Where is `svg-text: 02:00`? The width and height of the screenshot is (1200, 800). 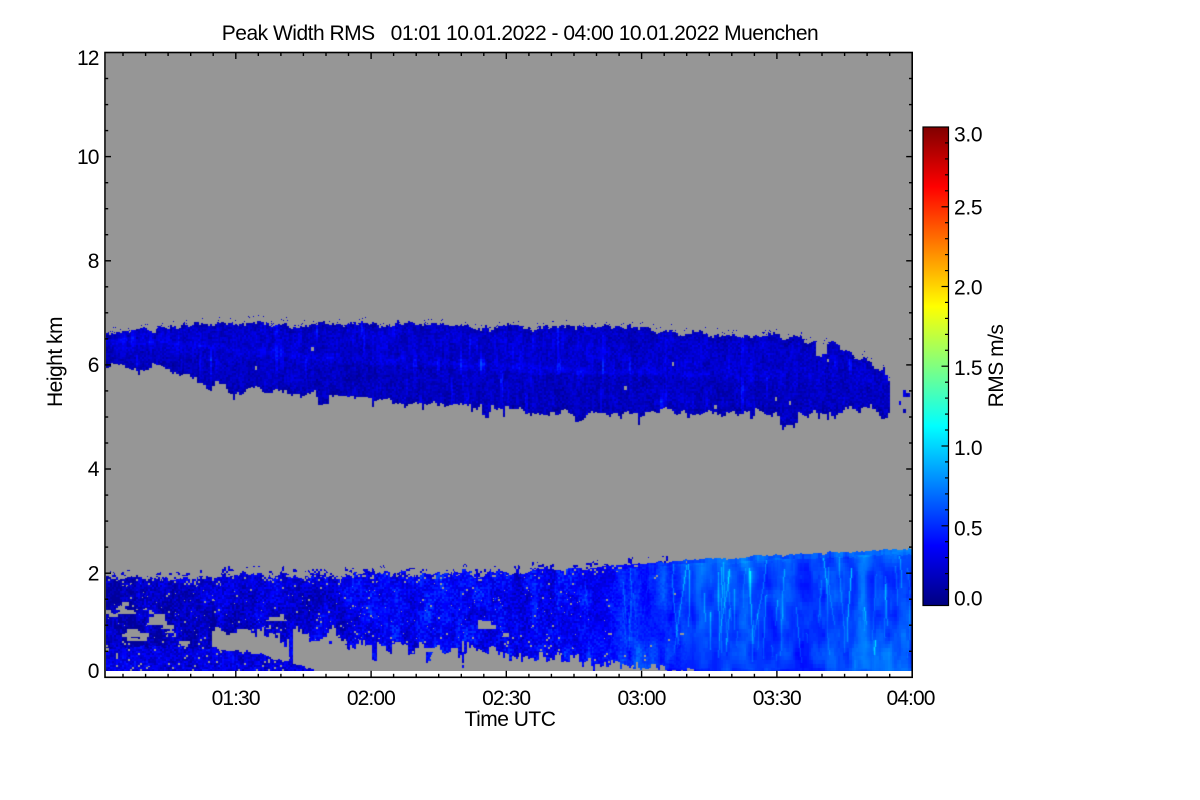
svg-text: 02:00 is located at coordinates (371, 698).